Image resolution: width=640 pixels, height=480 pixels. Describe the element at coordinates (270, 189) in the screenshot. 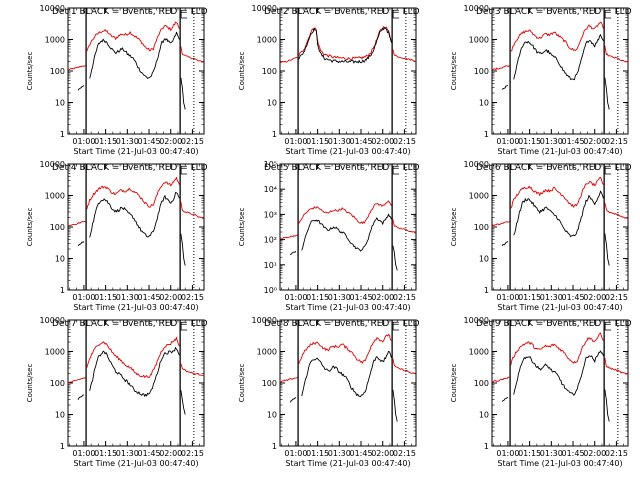

I see `y-tick-label: 10⁴` at that location.